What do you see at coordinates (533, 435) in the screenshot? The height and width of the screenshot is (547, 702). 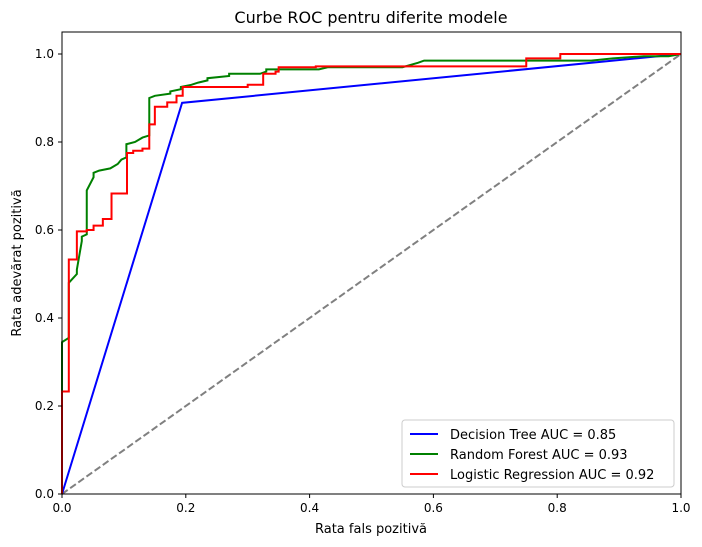 I see `decision-tree-legend-label: Decision Tree AUC = 0.85` at bounding box center [533, 435].